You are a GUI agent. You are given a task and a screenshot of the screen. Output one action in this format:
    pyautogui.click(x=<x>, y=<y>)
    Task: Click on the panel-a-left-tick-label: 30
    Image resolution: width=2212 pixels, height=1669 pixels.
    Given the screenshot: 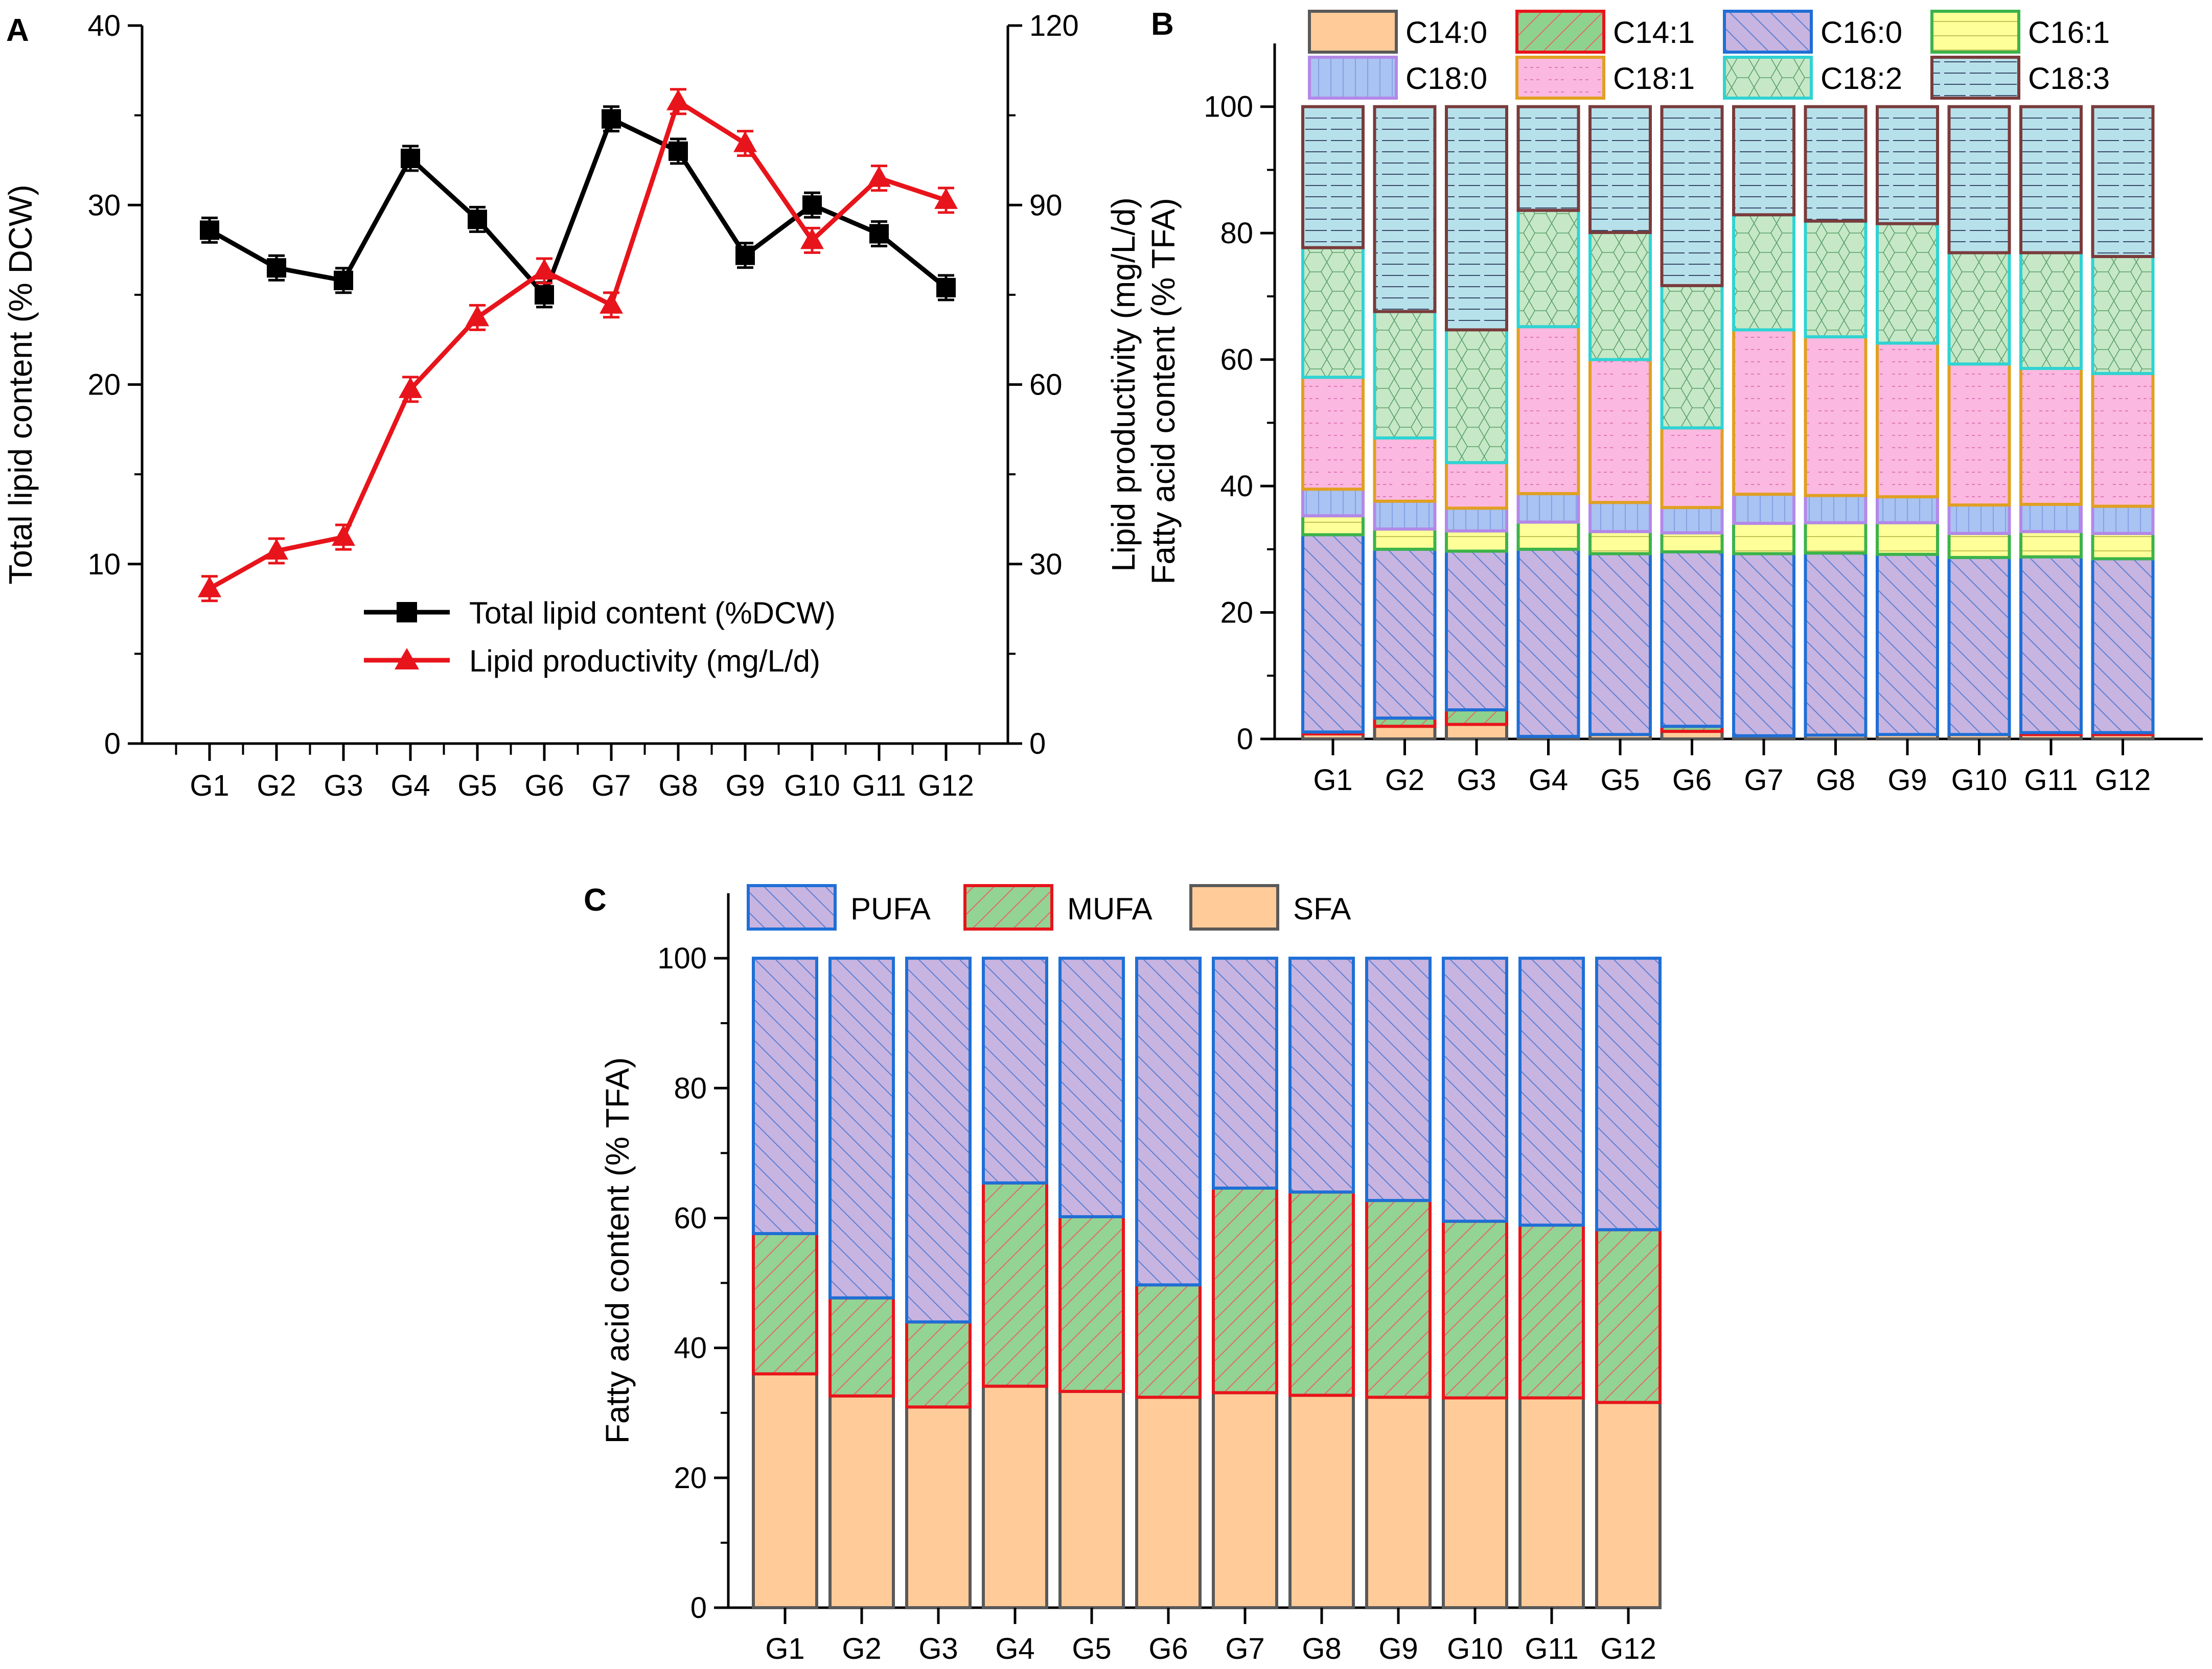 What is the action you would take?
    pyautogui.click(x=104, y=205)
    